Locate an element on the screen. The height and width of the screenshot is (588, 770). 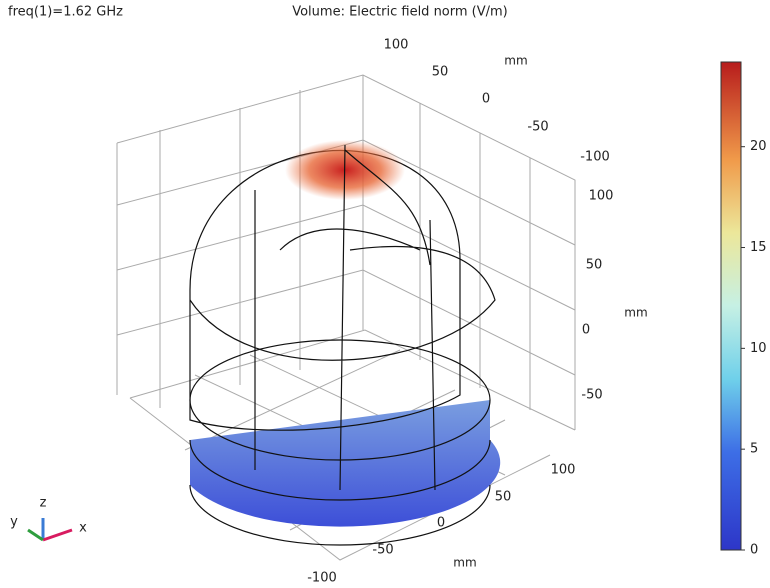
z-tick-label: 100 is located at coordinates (601, 196).